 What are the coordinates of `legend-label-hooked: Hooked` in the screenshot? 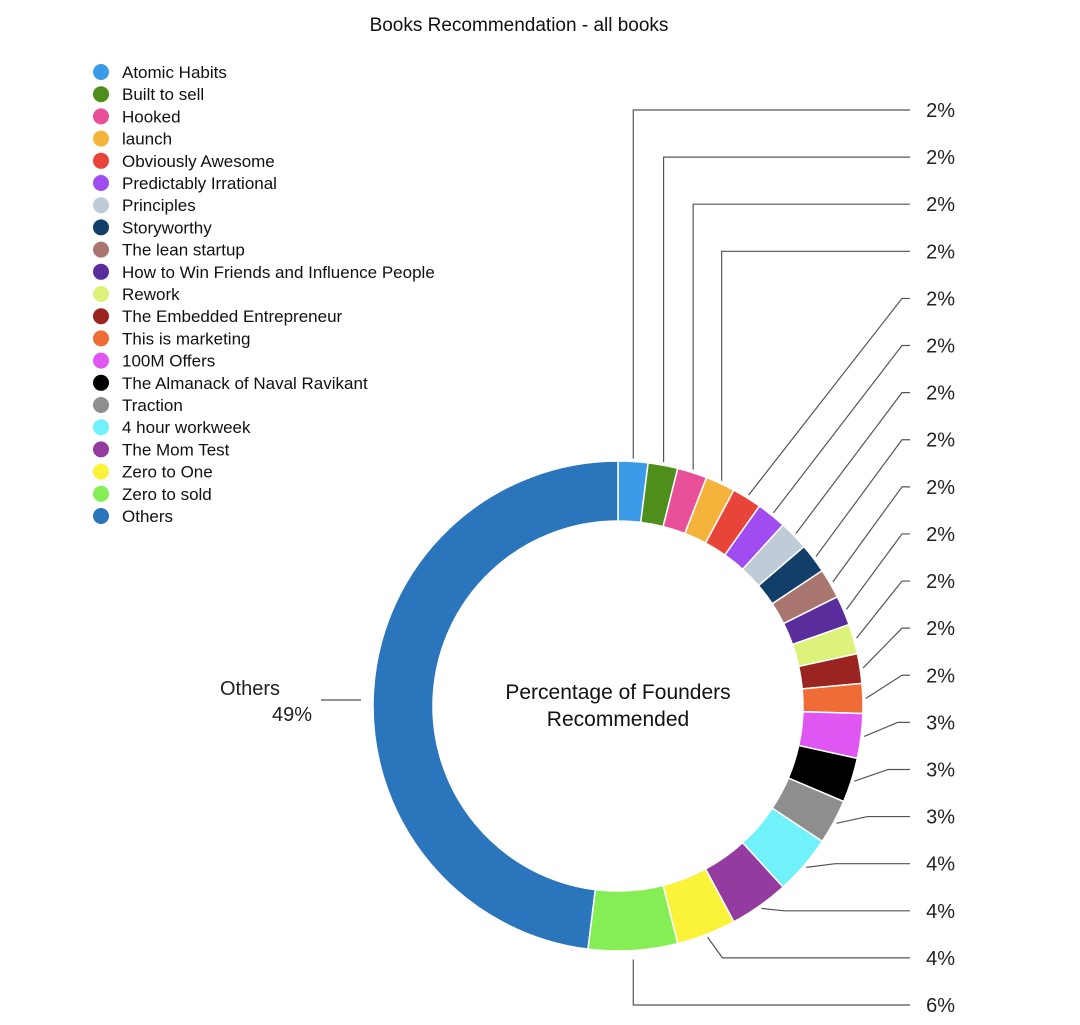 It's located at (151, 116).